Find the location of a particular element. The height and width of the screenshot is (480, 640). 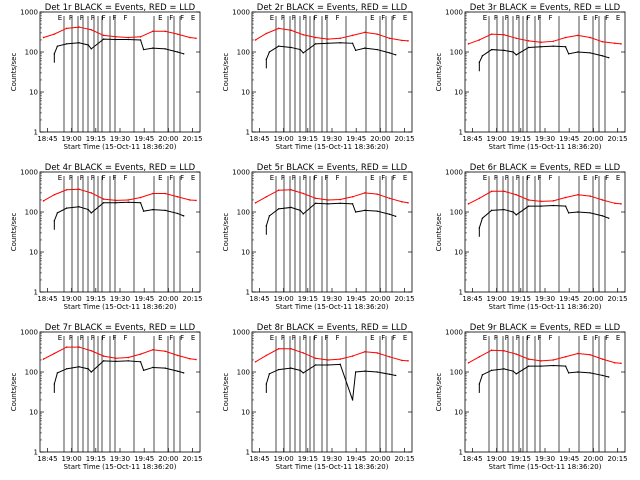

lld-series-line is located at coordinates (120, 353).